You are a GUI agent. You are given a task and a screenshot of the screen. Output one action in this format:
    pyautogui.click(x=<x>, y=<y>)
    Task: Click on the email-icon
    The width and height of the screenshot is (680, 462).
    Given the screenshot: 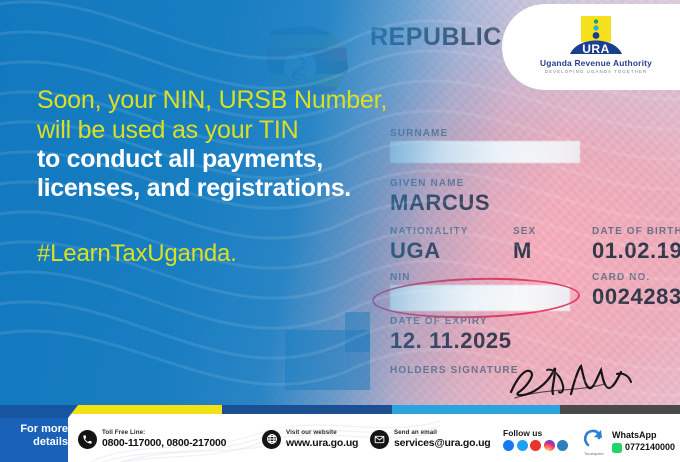 What is the action you would take?
    pyautogui.click(x=379, y=439)
    